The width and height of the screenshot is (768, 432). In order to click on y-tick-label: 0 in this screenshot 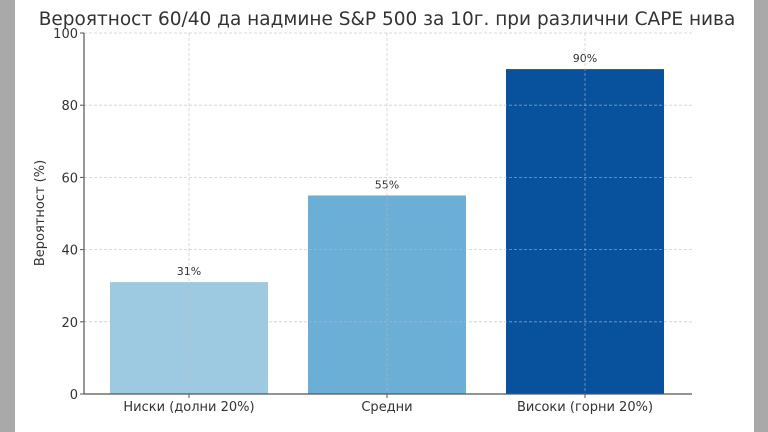, I will do `click(74, 395)`.